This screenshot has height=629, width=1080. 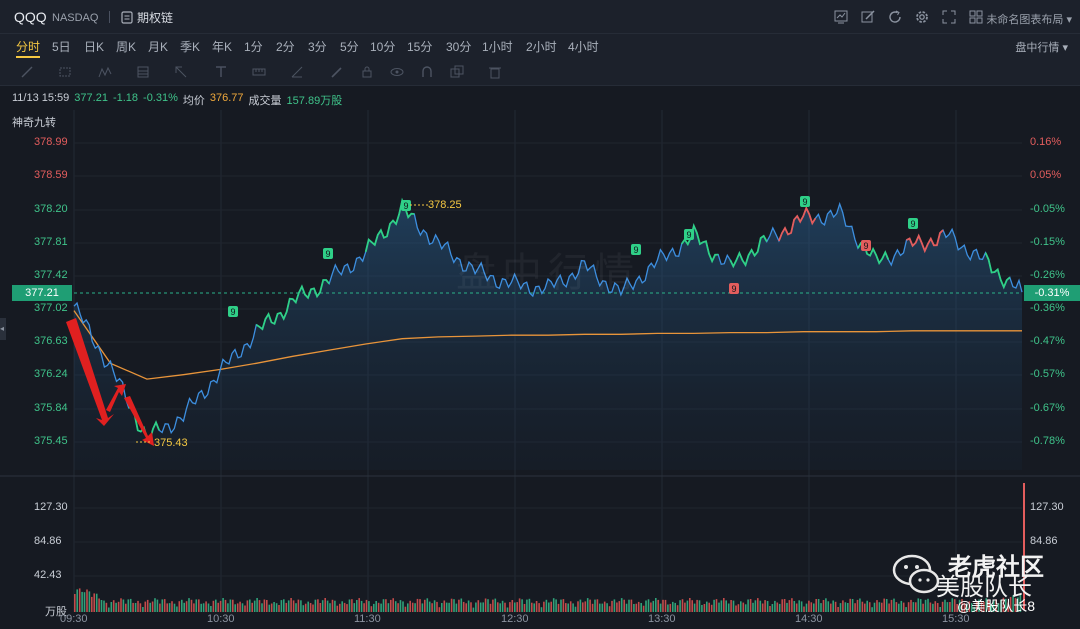 I want to click on clone-icon, so click(x=457, y=72).